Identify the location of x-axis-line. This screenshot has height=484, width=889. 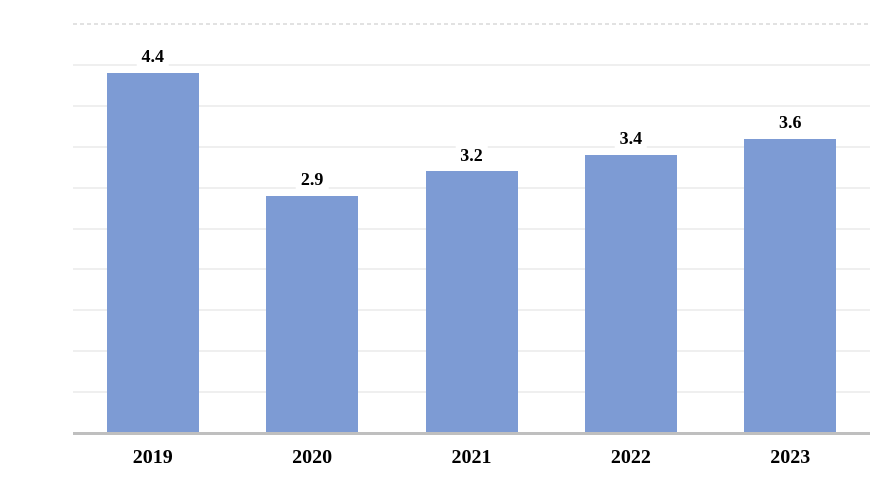
(471, 433).